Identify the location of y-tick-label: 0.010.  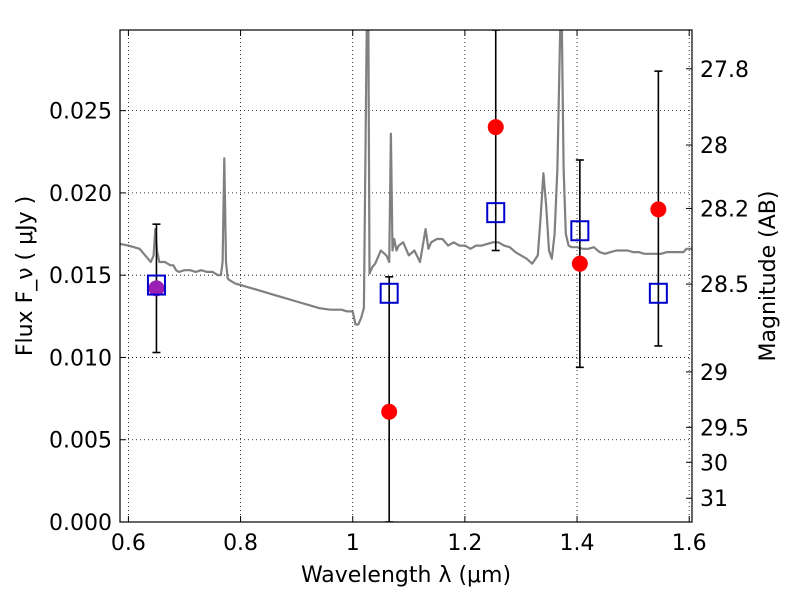
(80, 358).